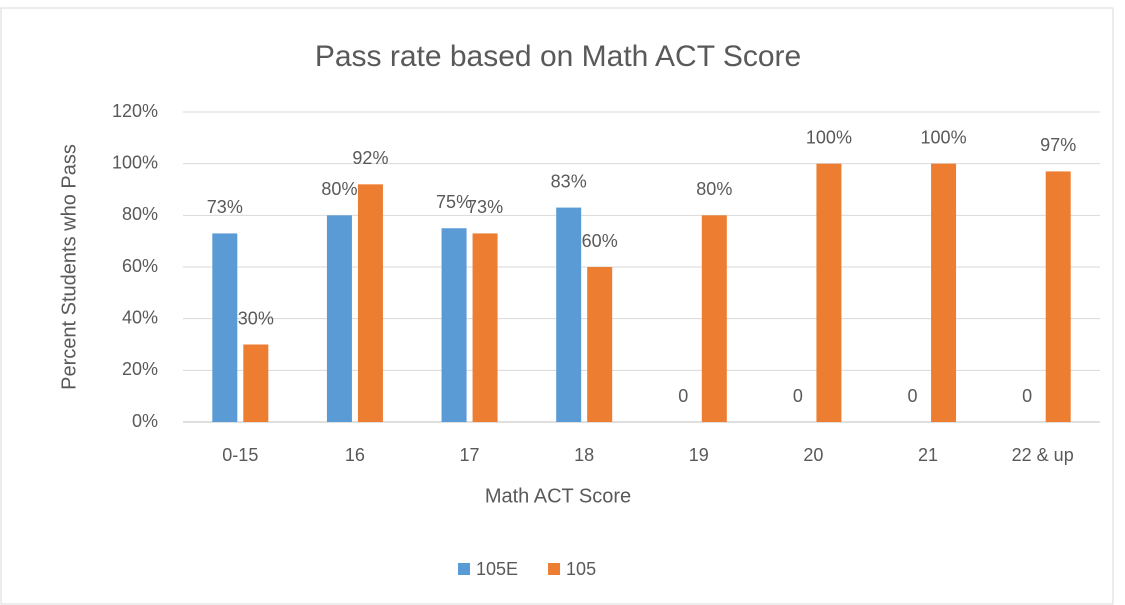 The height and width of the screenshot is (605, 1125). What do you see at coordinates (813, 455) in the screenshot?
I see `x-tick-label: 20` at bounding box center [813, 455].